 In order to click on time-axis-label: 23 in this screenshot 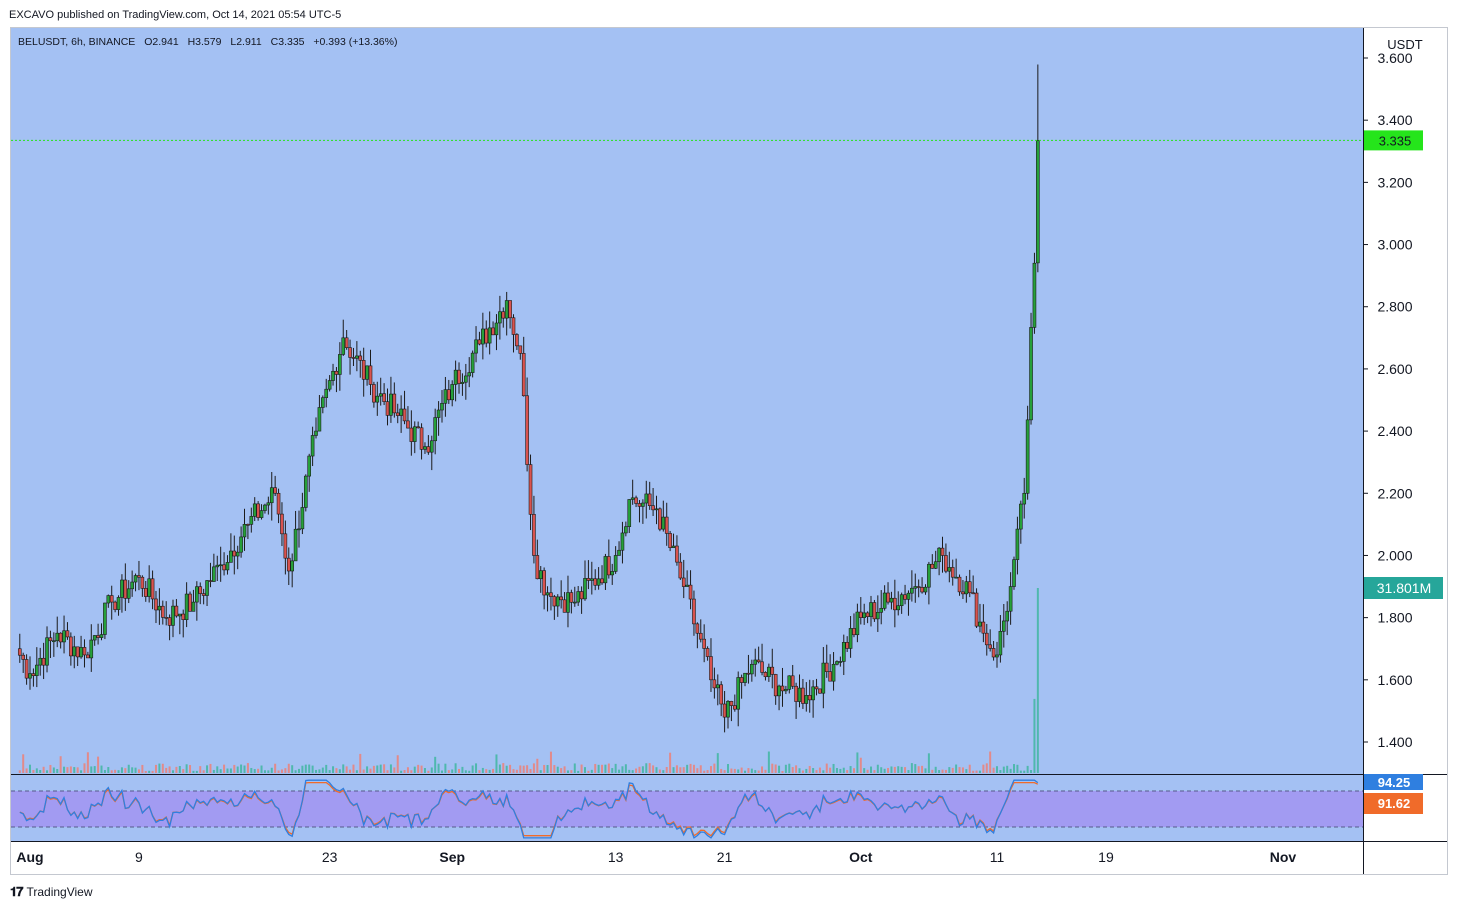, I will do `click(330, 857)`.